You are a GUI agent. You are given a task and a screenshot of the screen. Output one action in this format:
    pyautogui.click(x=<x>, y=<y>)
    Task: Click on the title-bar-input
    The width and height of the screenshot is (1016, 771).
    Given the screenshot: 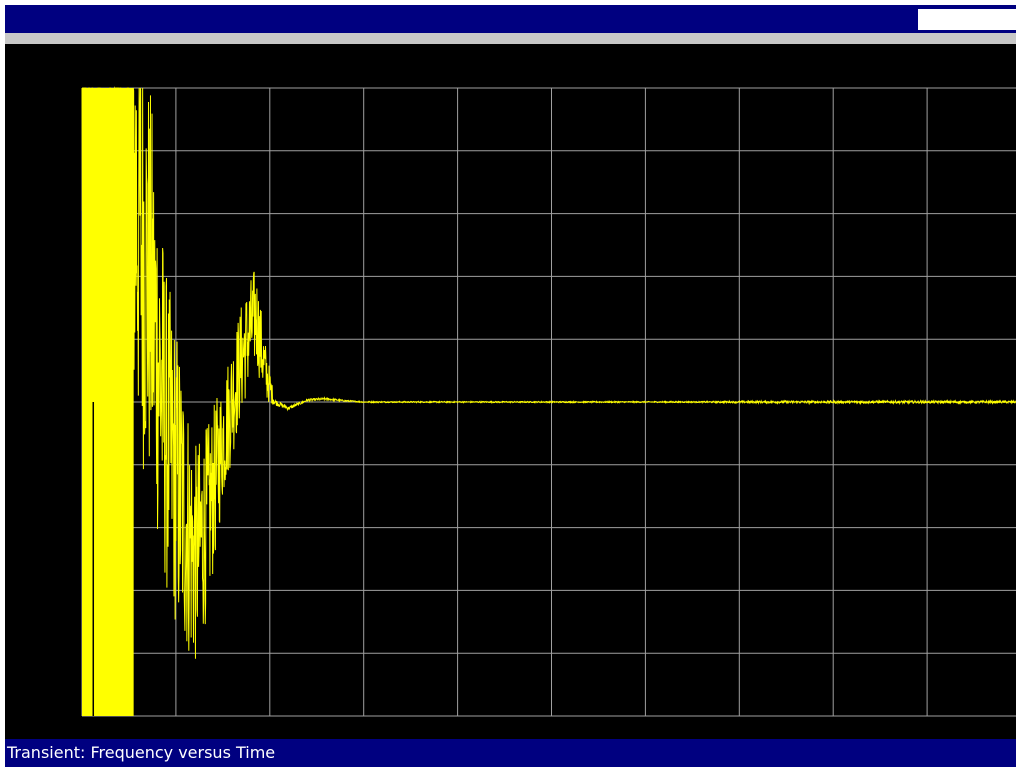 What is the action you would take?
    pyautogui.click(x=967, y=19)
    